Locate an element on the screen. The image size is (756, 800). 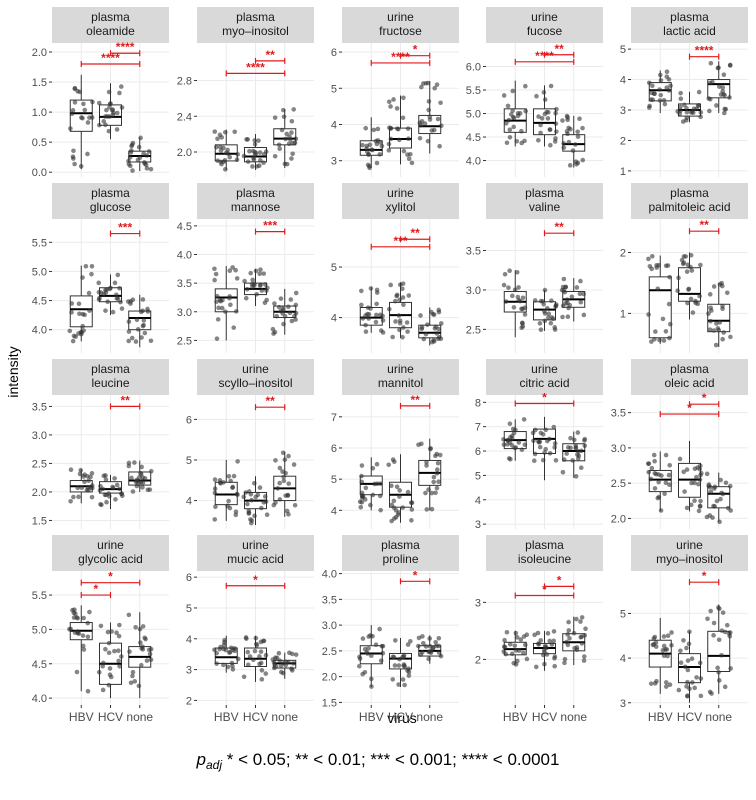
facet-title-line: urine is located at coordinates (400, 17).